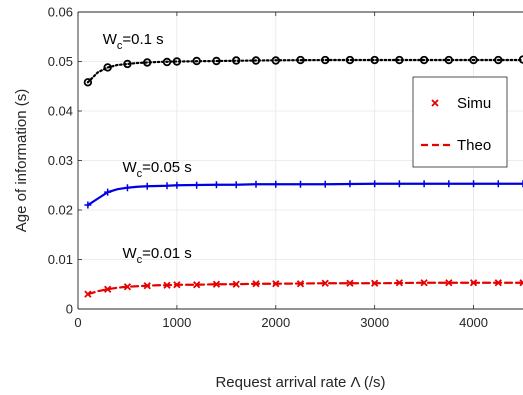 This screenshot has height=395, width=523. I want to click on series-2-theo-line, so click(304, 194).